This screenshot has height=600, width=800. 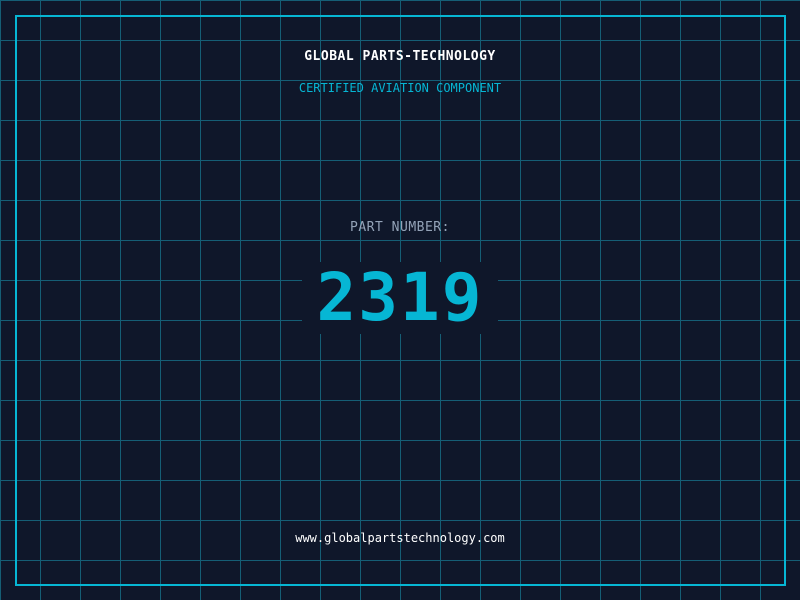 What do you see at coordinates (400, 227) in the screenshot?
I see `part-number-label: PART NUMBER:` at bounding box center [400, 227].